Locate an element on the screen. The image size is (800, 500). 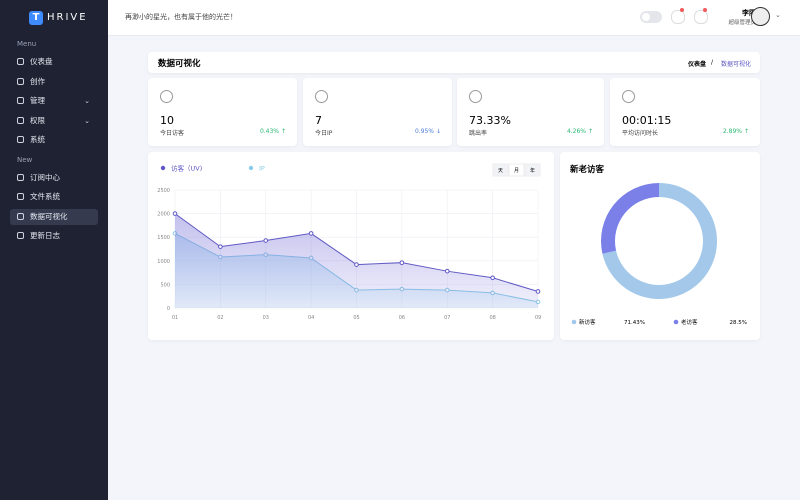
stat-label: 跳出率 is located at coordinates (478, 133).